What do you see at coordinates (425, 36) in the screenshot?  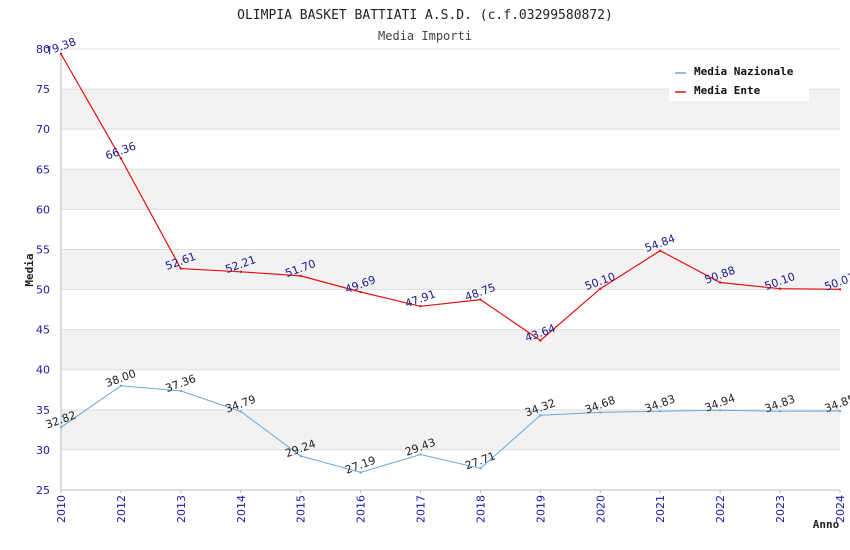 I see `chart-subtitle: Media Importi` at bounding box center [425, 36].